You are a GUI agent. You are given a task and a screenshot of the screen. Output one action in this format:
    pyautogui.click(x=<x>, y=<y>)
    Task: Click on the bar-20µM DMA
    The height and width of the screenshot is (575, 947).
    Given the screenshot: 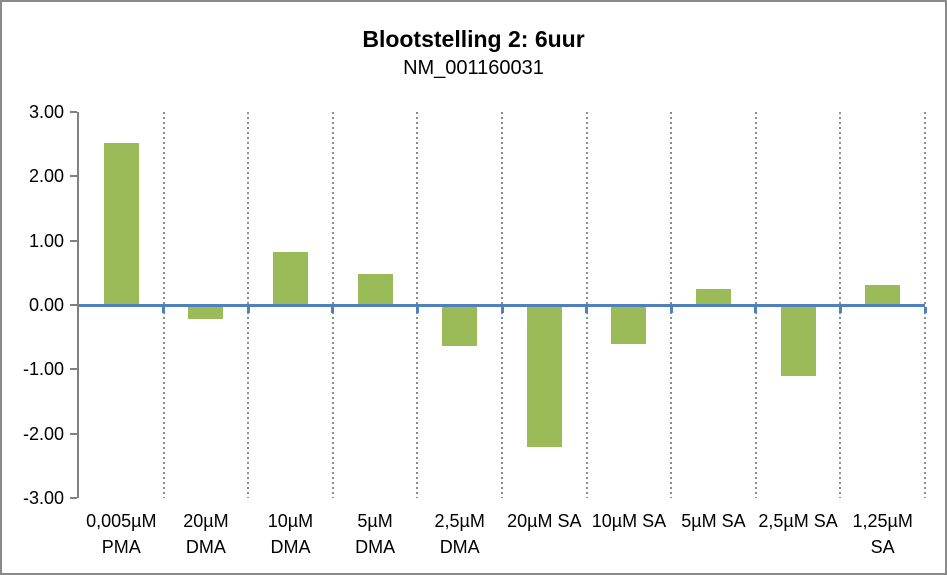 What is the action you would take?
    pyautogui.click(x=206, y=312)
    